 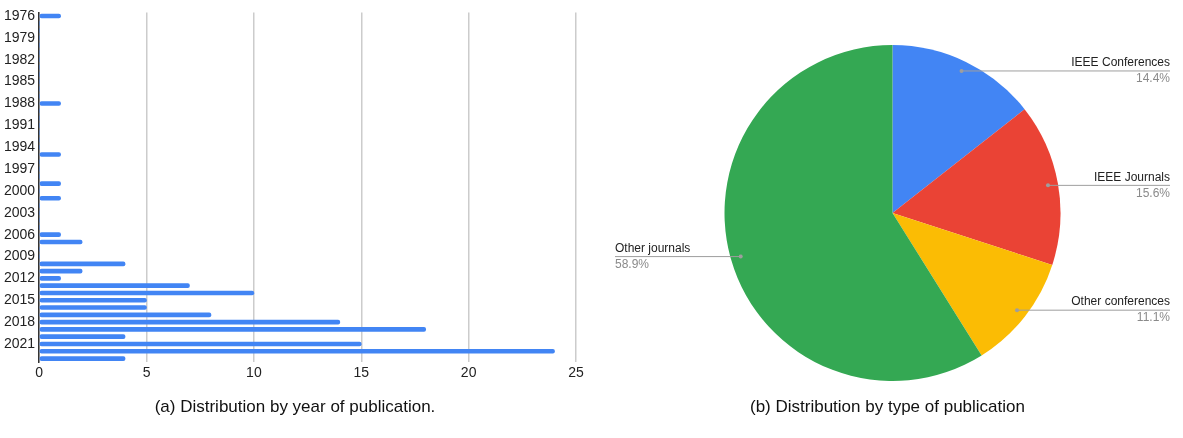 I want to click on y-tick-label: 2003, so click(x=19, y=211).